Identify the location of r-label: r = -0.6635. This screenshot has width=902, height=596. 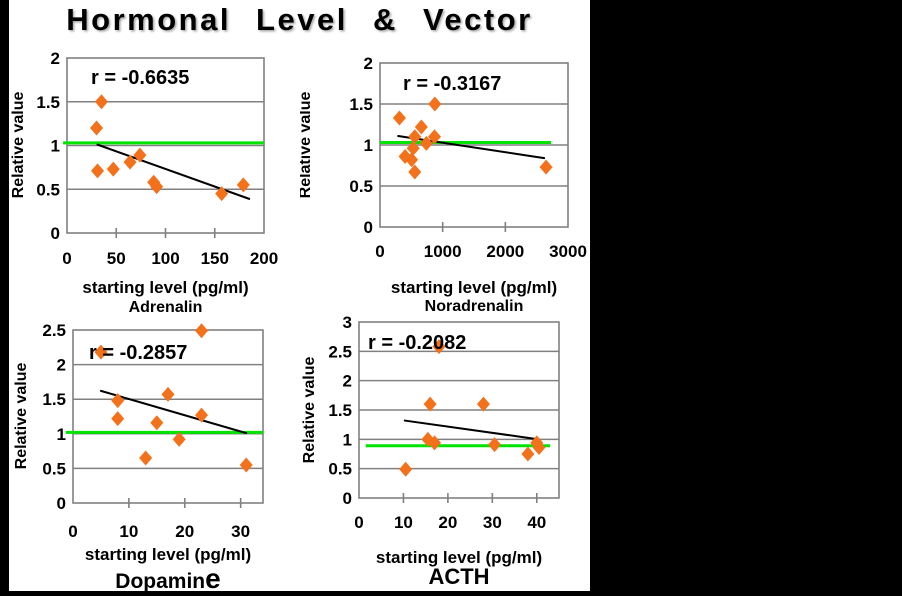
(140, 78).